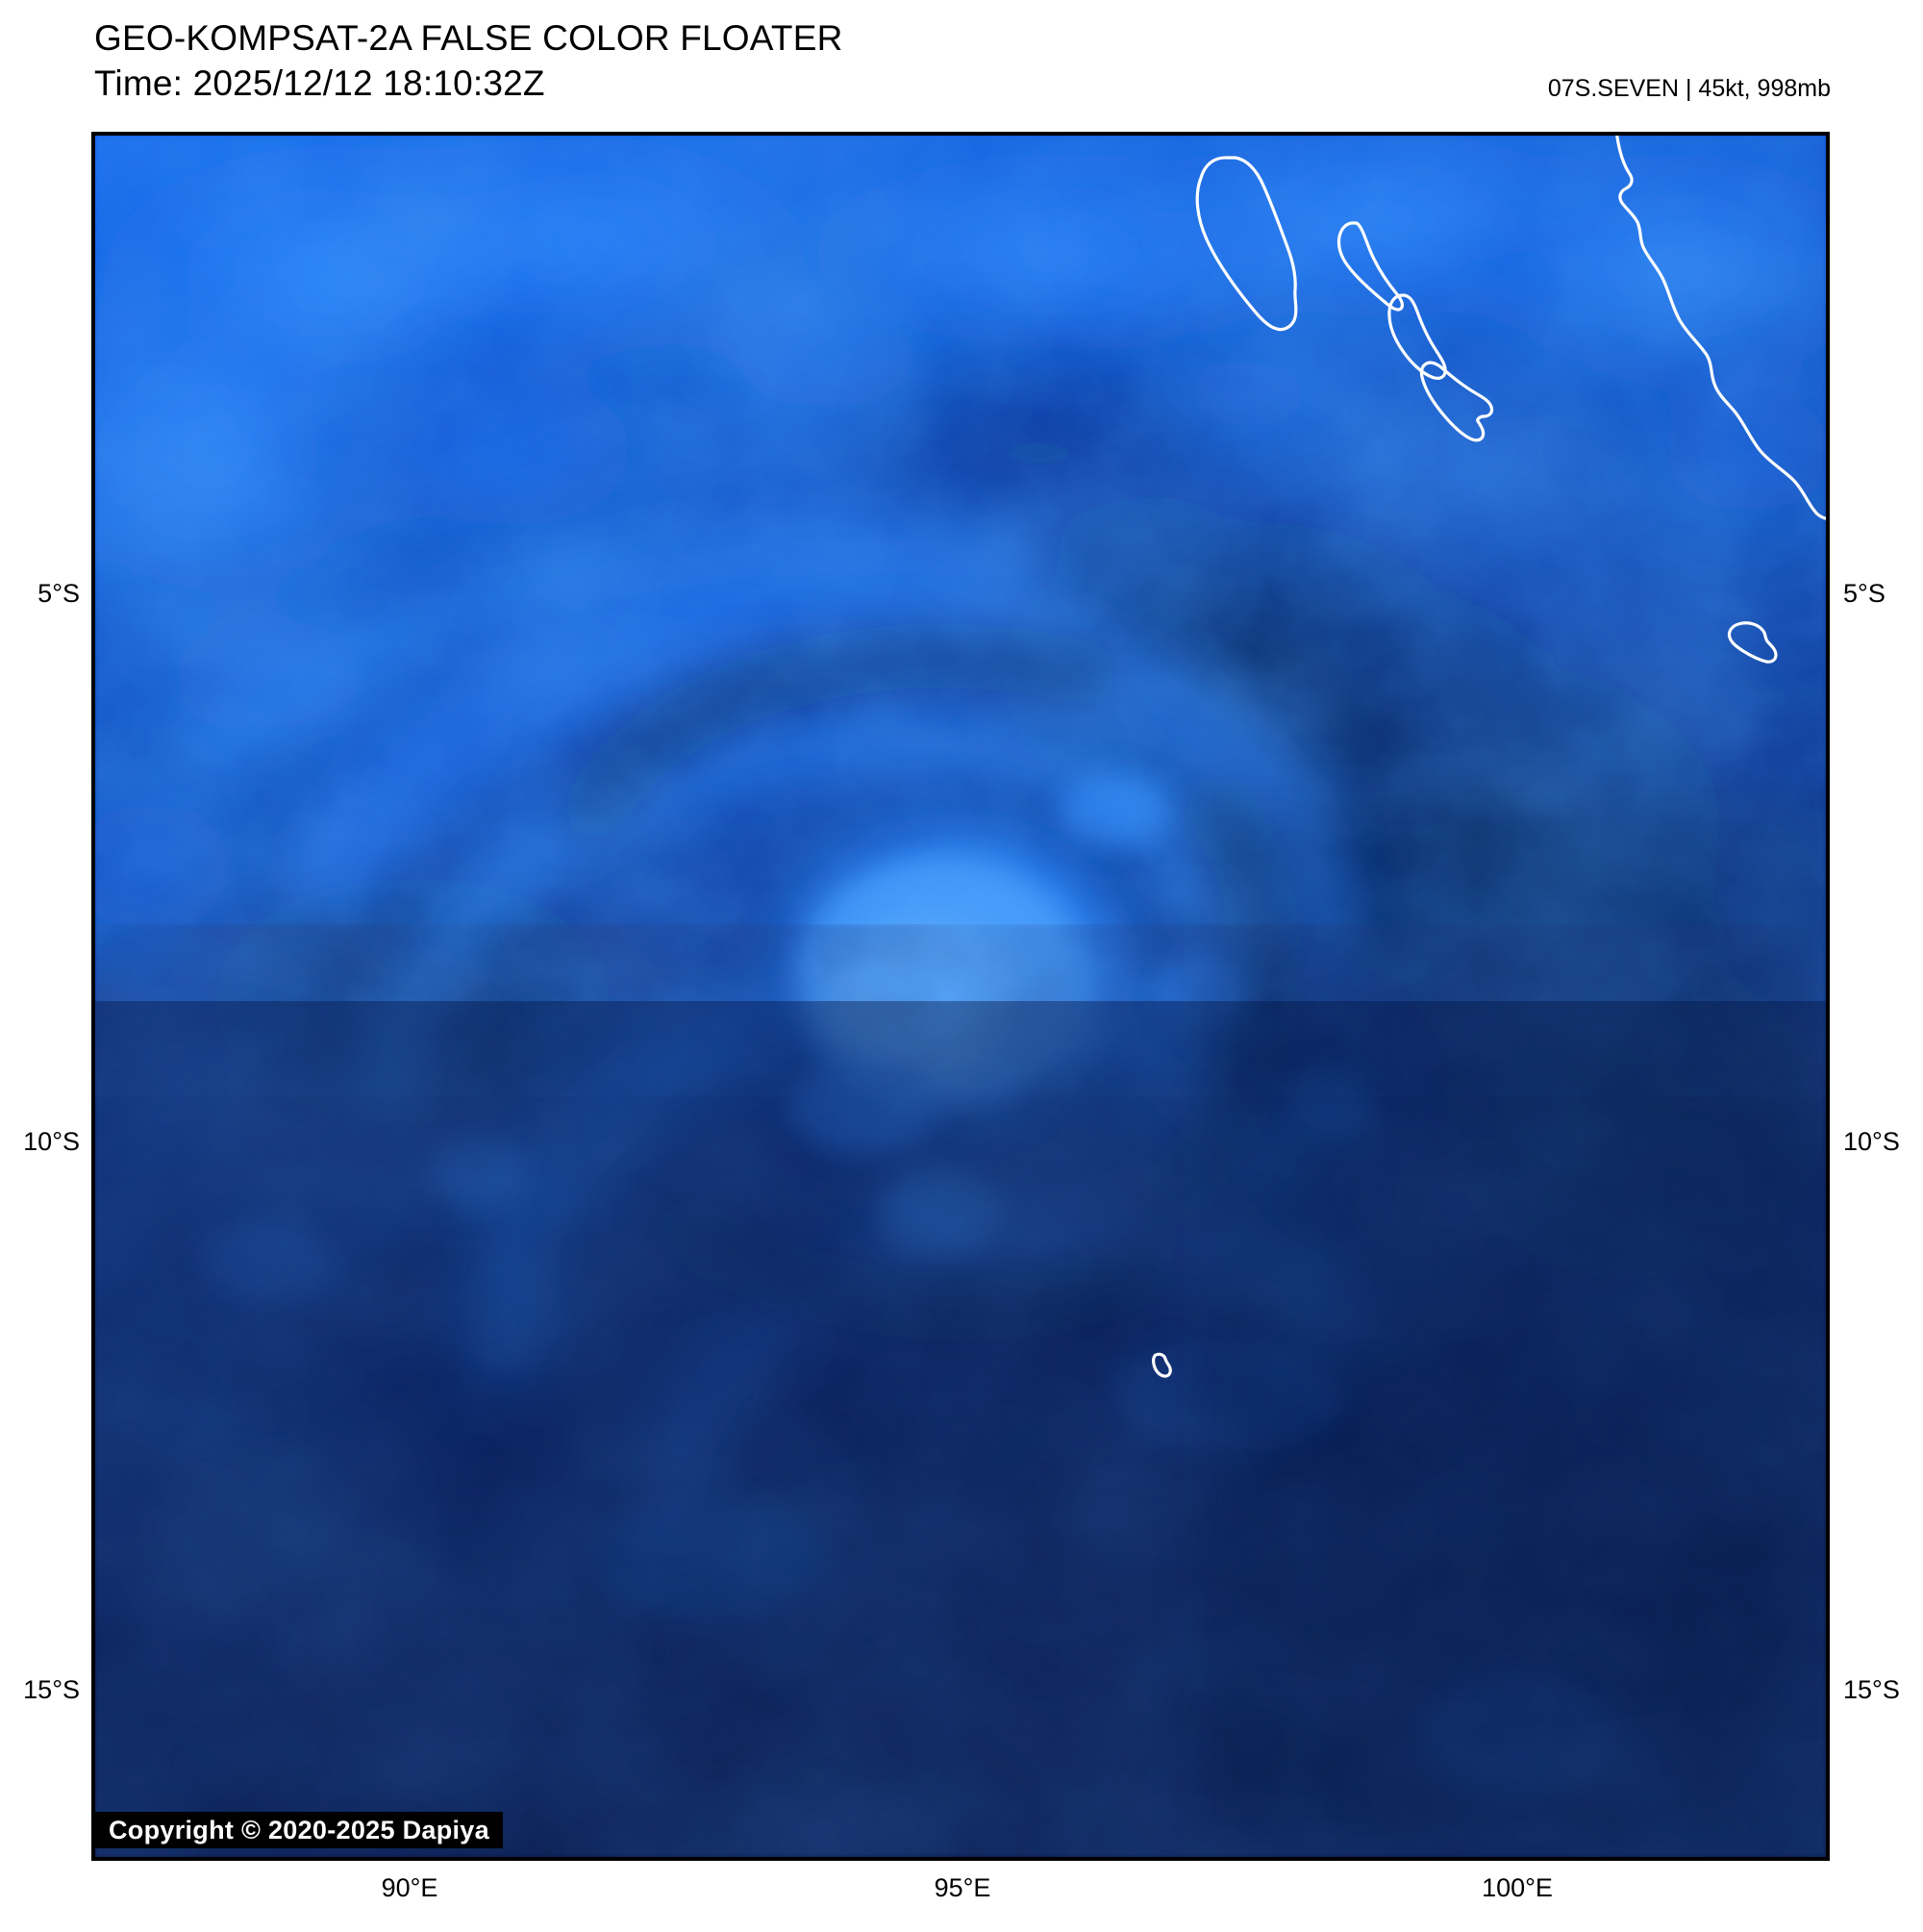 This screenshot has width=1923, height=1932. What do you see at coordinates (51, 1141) in the screenshot?
I see `lat-tick-left-10s: 10°S` at bounding box center [51, 1141].